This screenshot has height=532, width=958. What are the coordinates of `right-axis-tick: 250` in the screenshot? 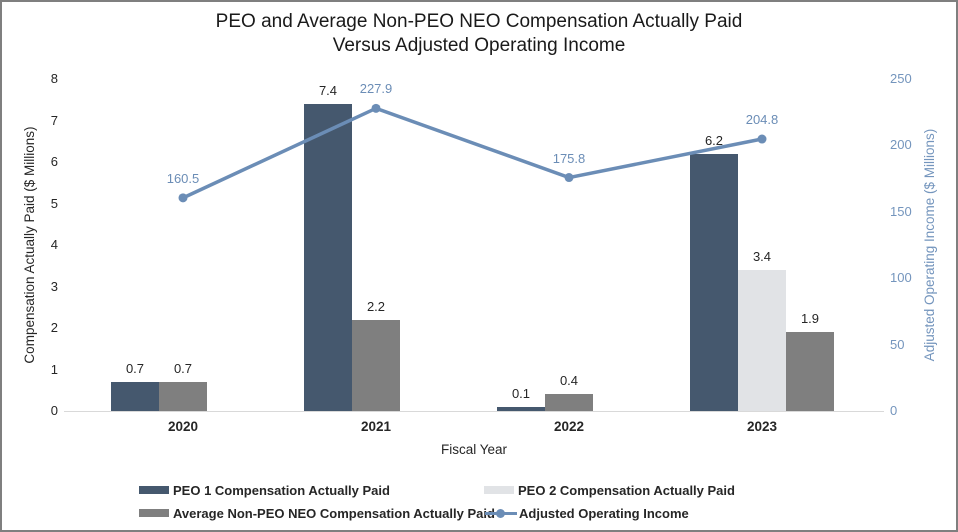 It's located at (901, 78).